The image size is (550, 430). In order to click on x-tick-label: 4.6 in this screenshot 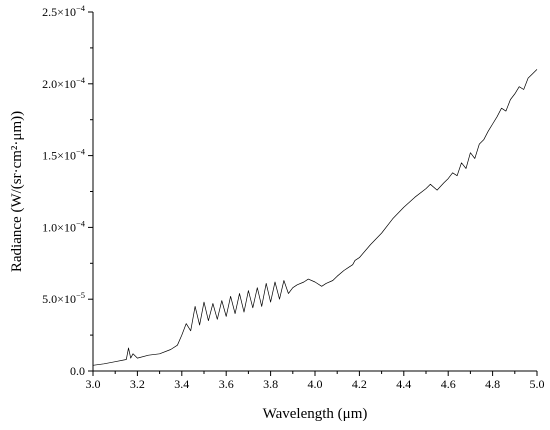, I will do `click(448, 384)`.